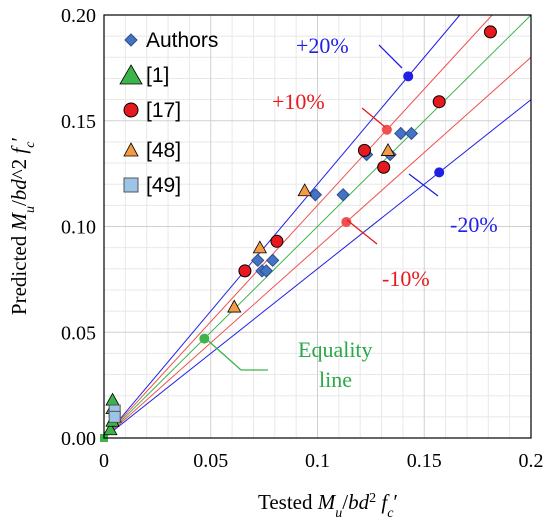 This screenshot has height=523, width=550. Describe the element at coordinates (531, 461) in the screenshot. I see `x-tick-label: 0.2` at that location.